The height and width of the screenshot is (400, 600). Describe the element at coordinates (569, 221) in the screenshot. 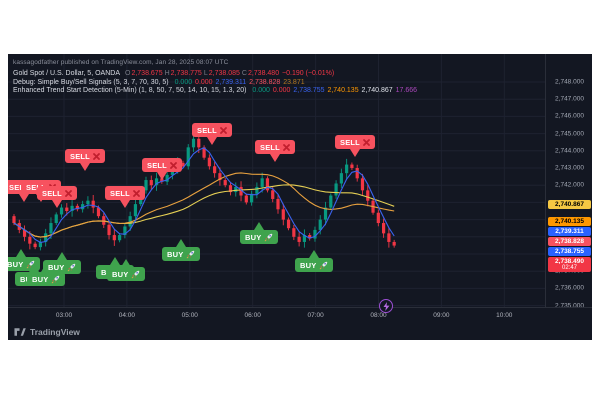

I see `indicator-price-badge: 2,740.135` at that location.